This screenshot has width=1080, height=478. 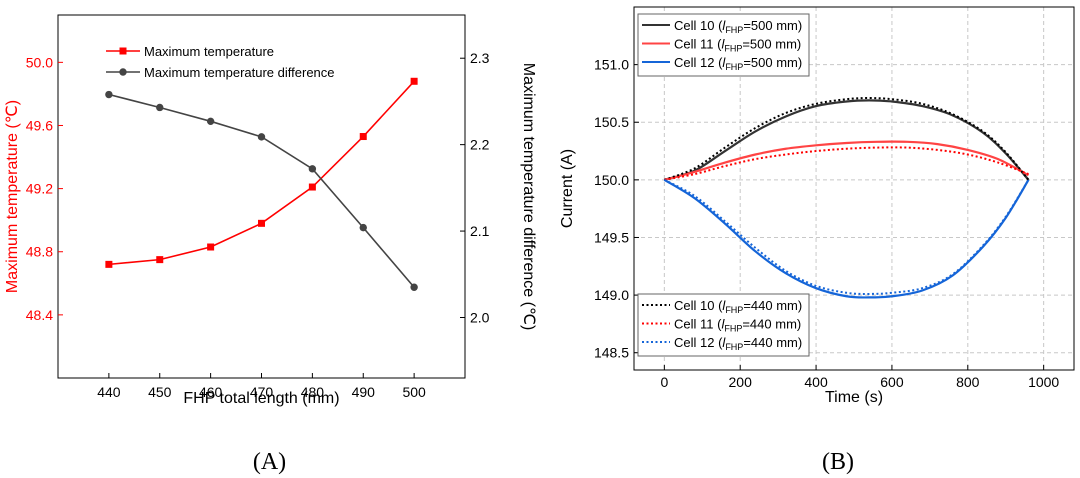 What do you see at coordinates (480, 231) in the screenshot?
I see `y-right-tick-label: 2.1` at bounding box center [480, 231].